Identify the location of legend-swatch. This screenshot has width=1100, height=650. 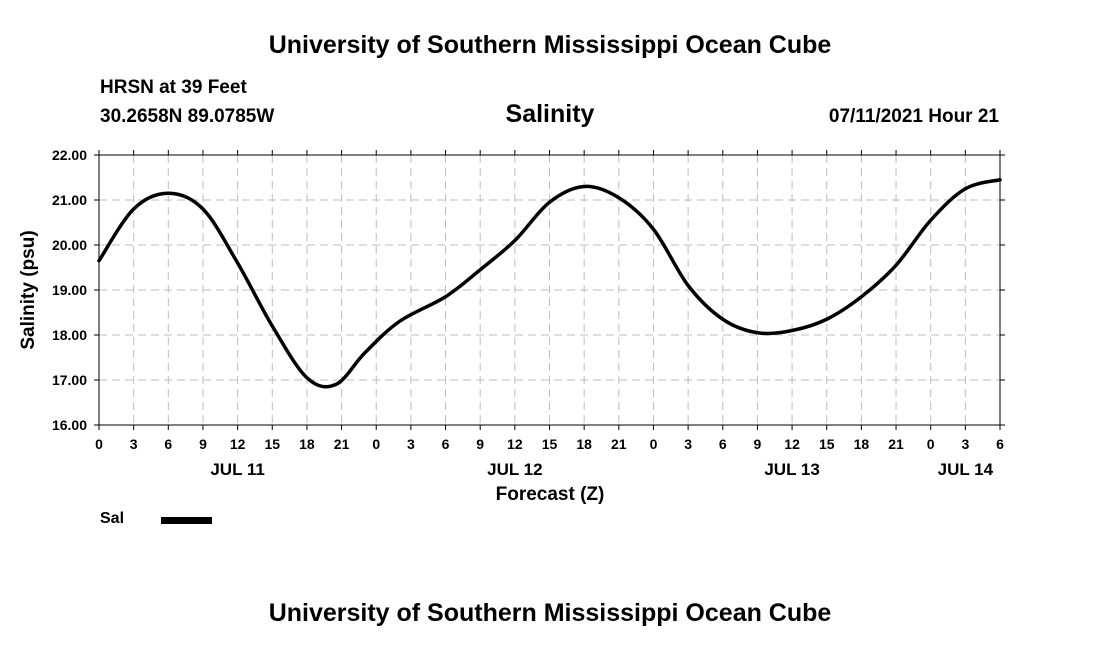
(186, 520).